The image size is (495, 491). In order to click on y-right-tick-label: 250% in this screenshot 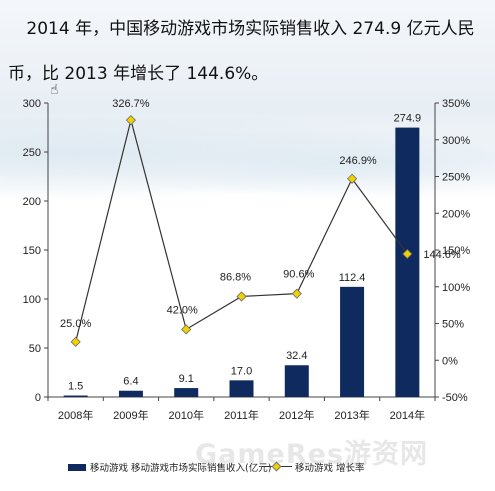, I will do `click(456, 178)`.